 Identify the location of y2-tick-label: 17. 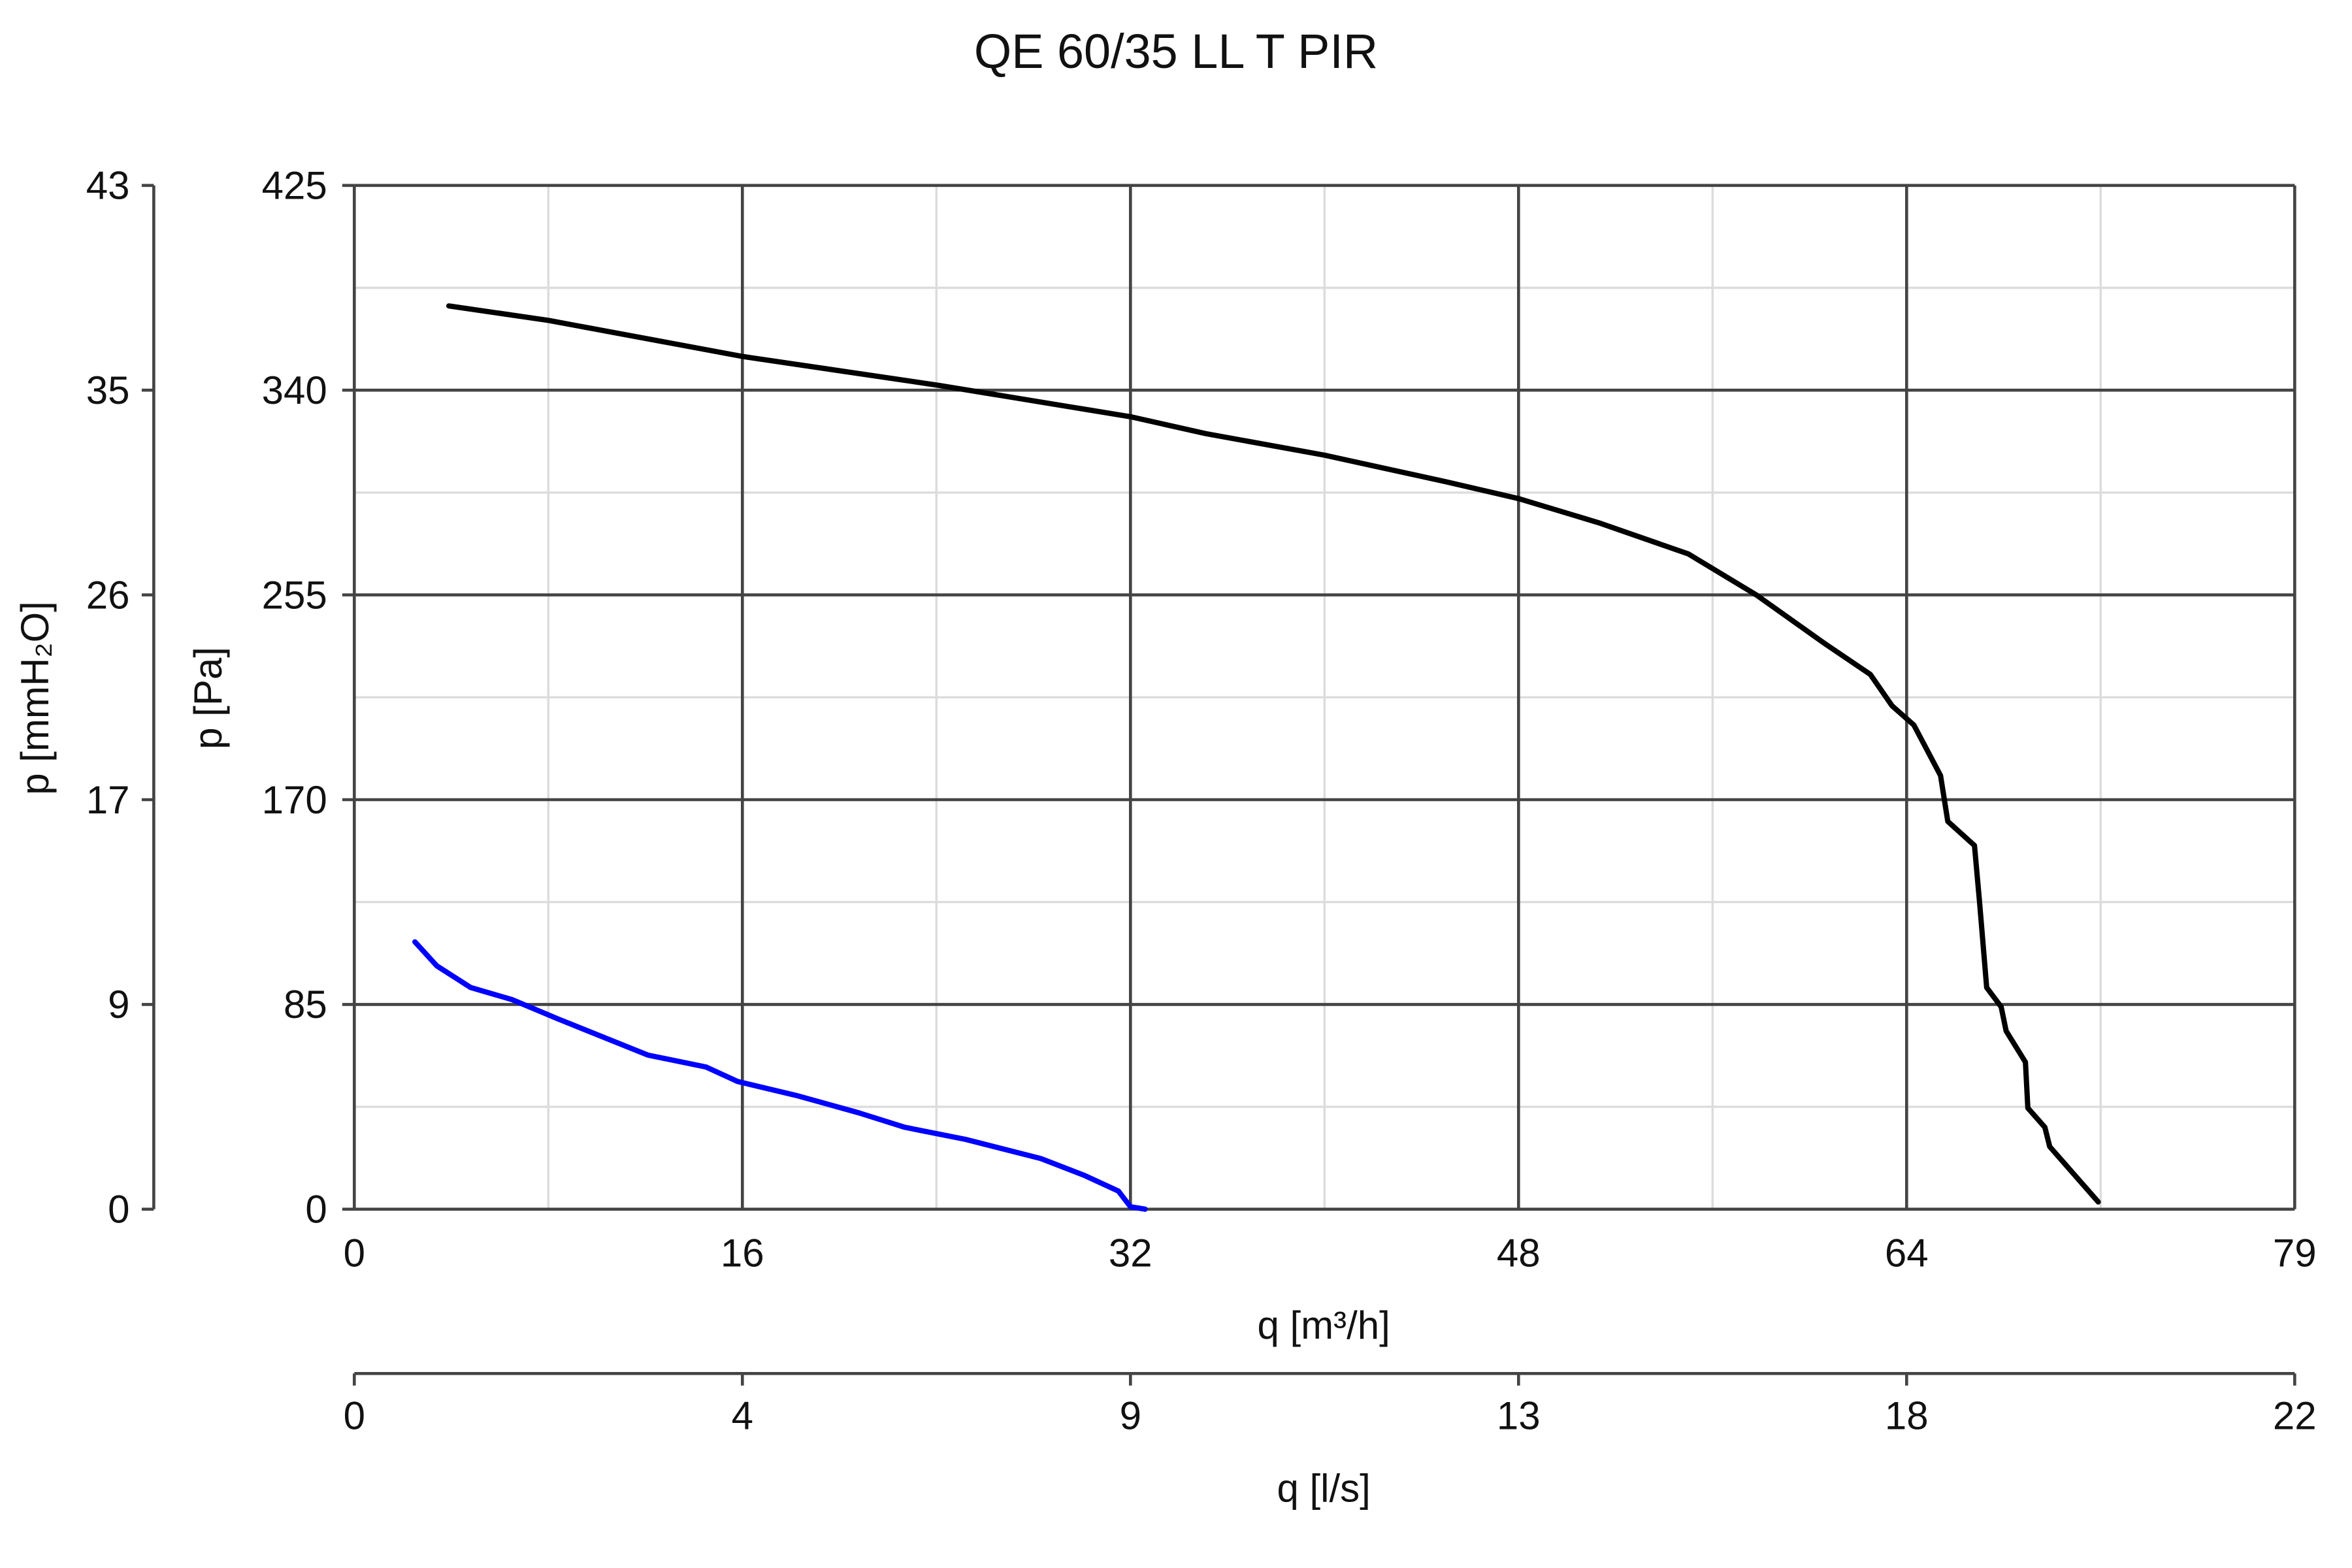
(108, 800).